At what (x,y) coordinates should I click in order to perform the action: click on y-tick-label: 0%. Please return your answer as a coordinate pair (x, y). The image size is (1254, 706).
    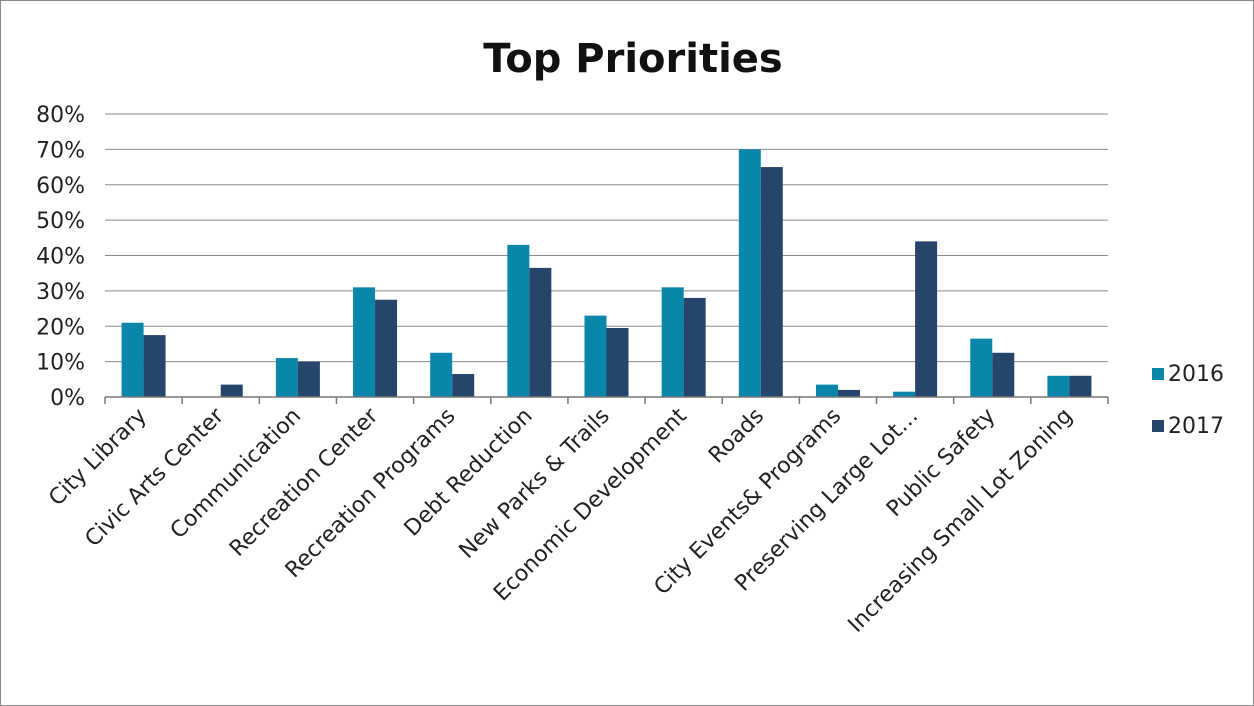
    Looking at the image, I should click on (67, 398).